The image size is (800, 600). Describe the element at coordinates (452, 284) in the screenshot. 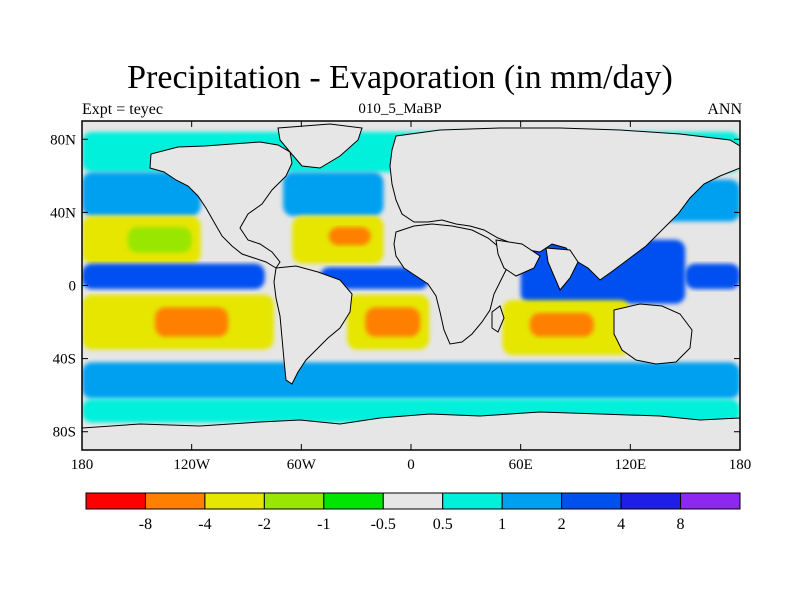

I see `africa-land` at that location.